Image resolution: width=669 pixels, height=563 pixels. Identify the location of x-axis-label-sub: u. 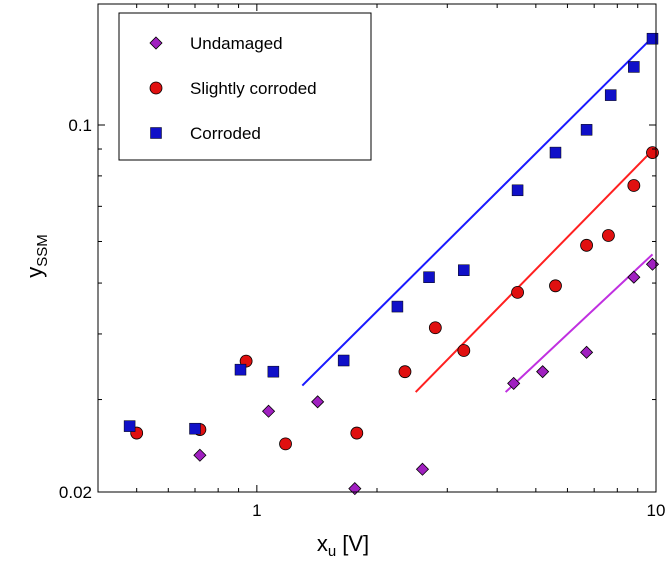
(332, 551).